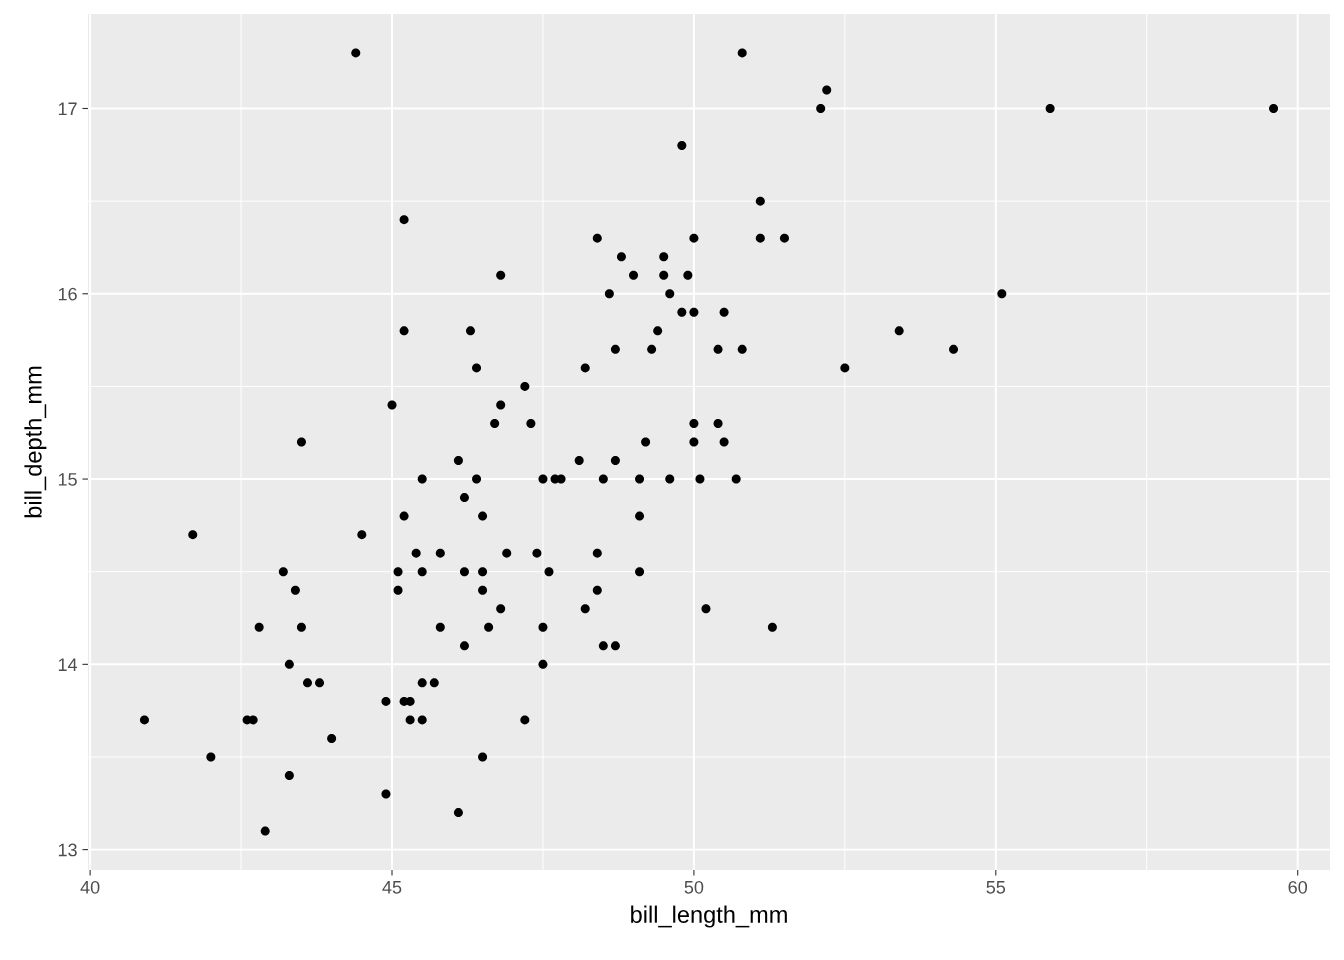 The width and height of the screenshot is (1344, 960). I want to click on y-axis-title: bill_depth_mm, so click(35, 442).